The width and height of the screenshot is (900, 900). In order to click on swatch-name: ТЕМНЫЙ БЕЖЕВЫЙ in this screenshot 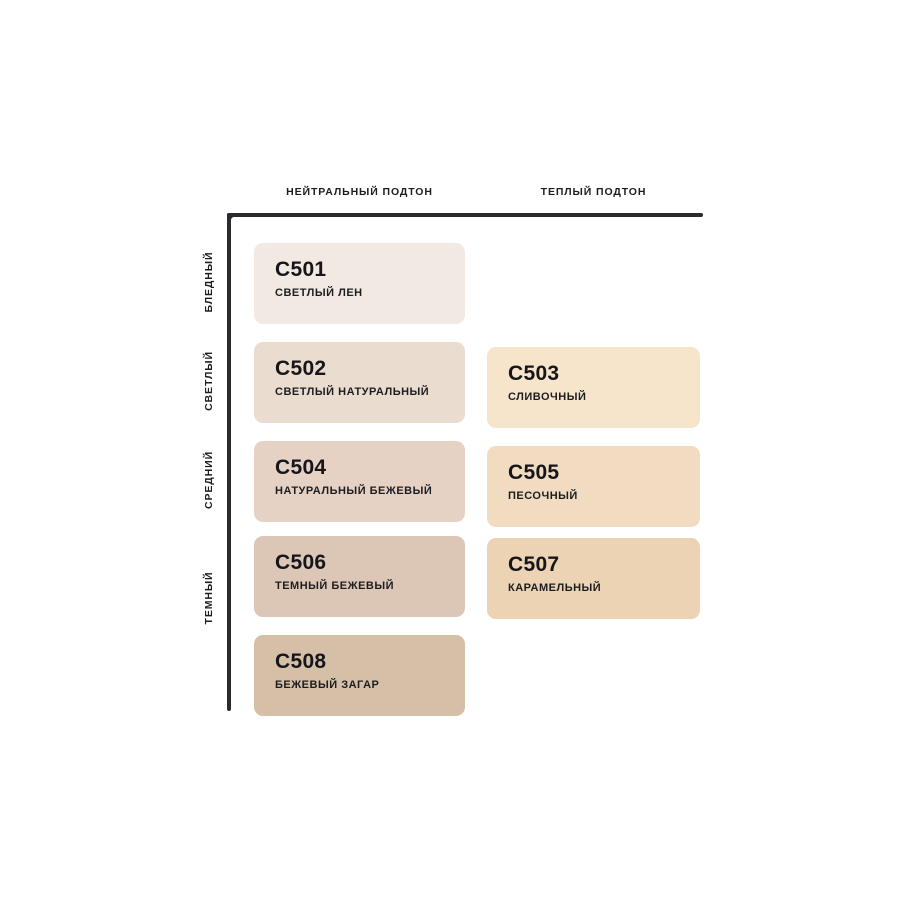, I will do `click(335, 586)`.